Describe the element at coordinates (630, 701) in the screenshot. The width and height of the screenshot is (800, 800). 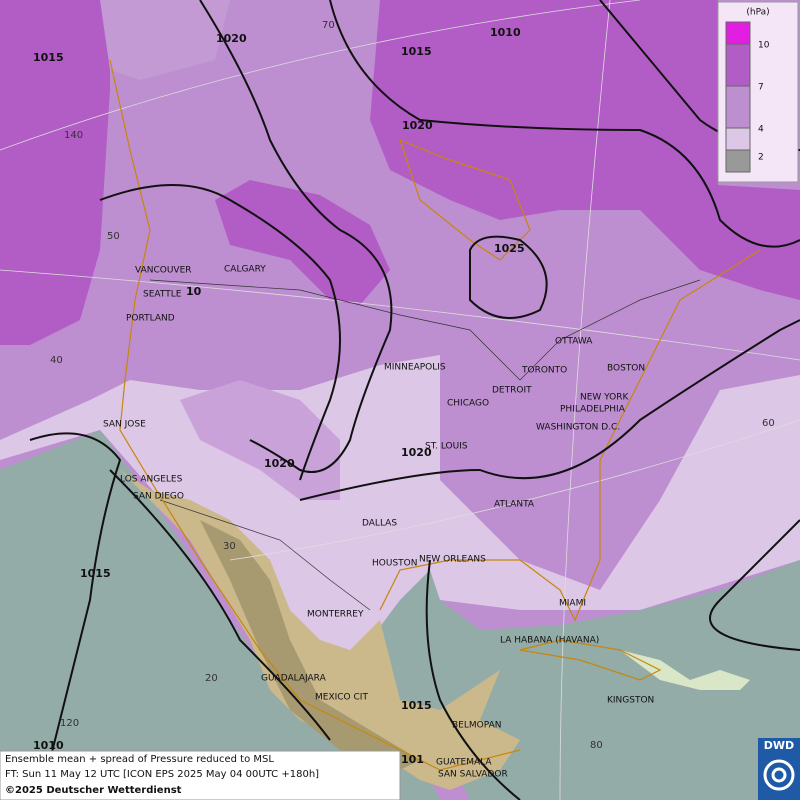
I see `city-label: KINGSTON` at that location.